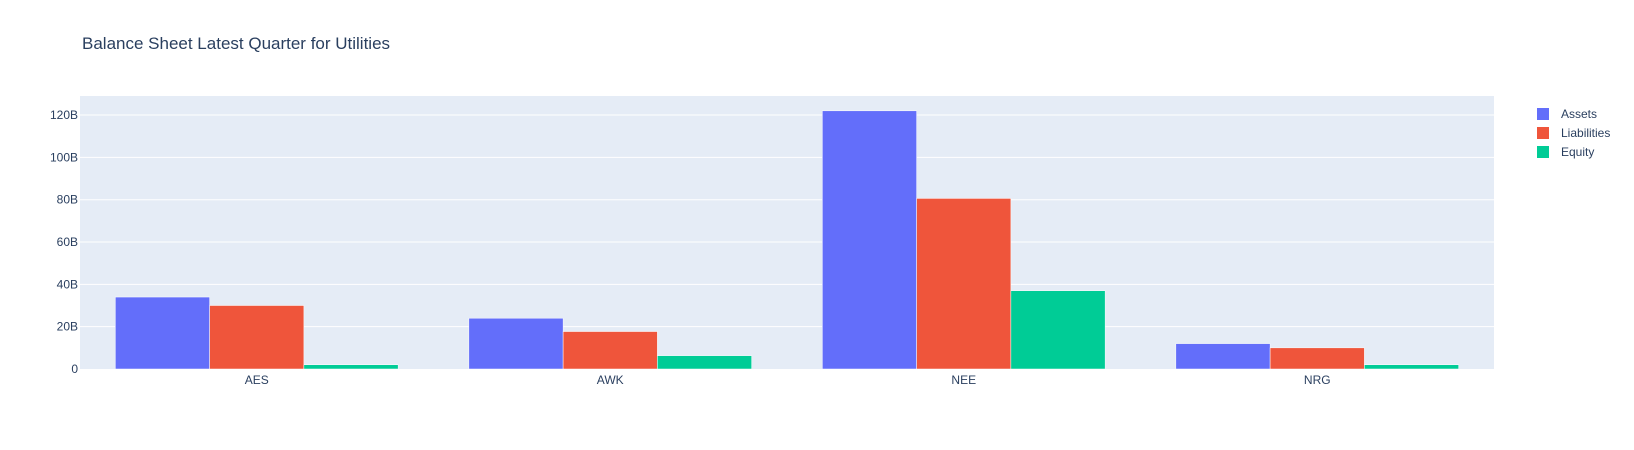  Describe the element at coordinates (788, 380) in the screenshot. I see `x-axis-ticks: AES AWK NEE NRG` at that location.